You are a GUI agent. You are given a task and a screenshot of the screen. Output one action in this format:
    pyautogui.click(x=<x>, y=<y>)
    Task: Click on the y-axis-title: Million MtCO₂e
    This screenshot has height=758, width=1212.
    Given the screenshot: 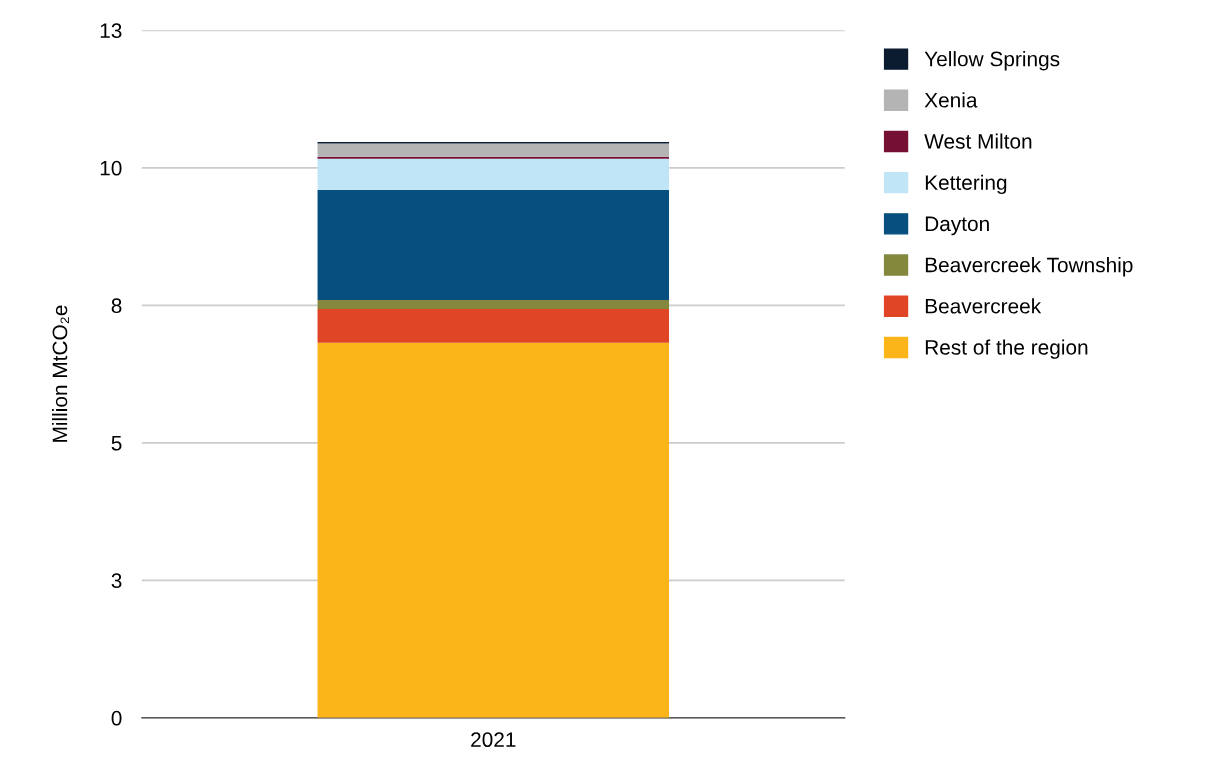 What is the action you would take?
    pyautogui.click(x=60, y=373)
    